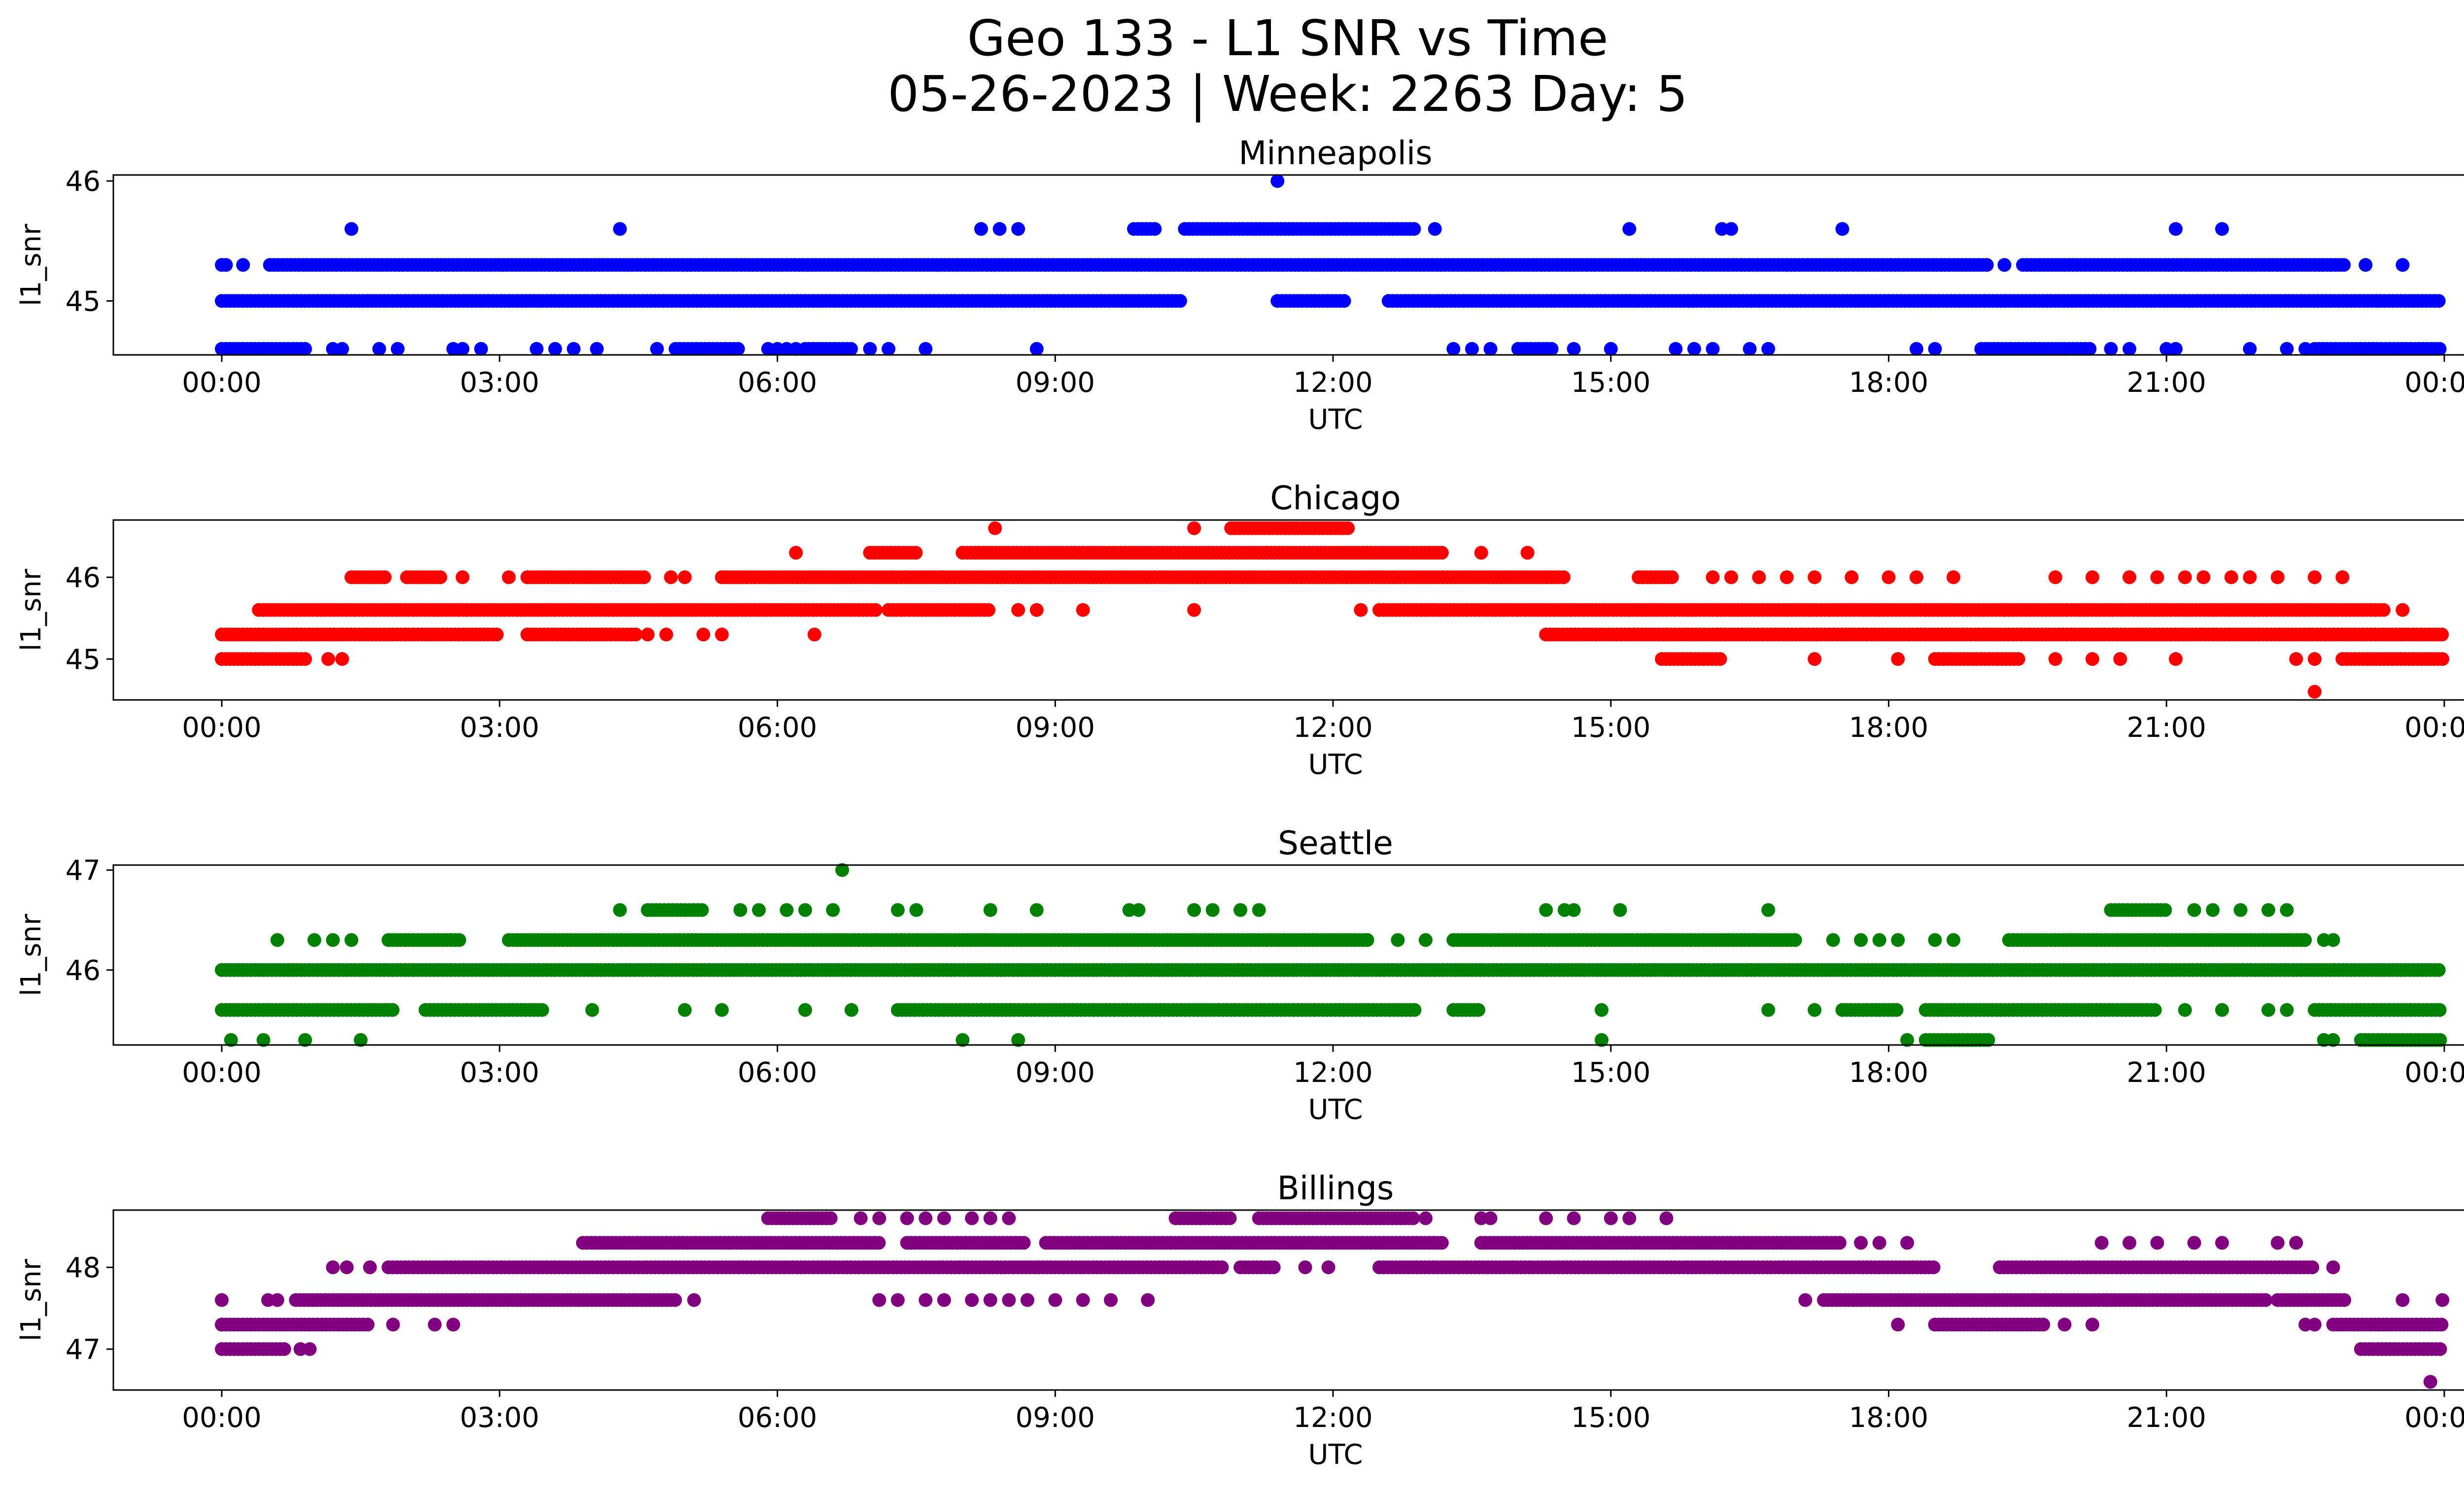  What do you see at coordinates (1888, 383) in the screenshot?
I see `x-tick-label: 18:00` at bounding box center [1888, 383].